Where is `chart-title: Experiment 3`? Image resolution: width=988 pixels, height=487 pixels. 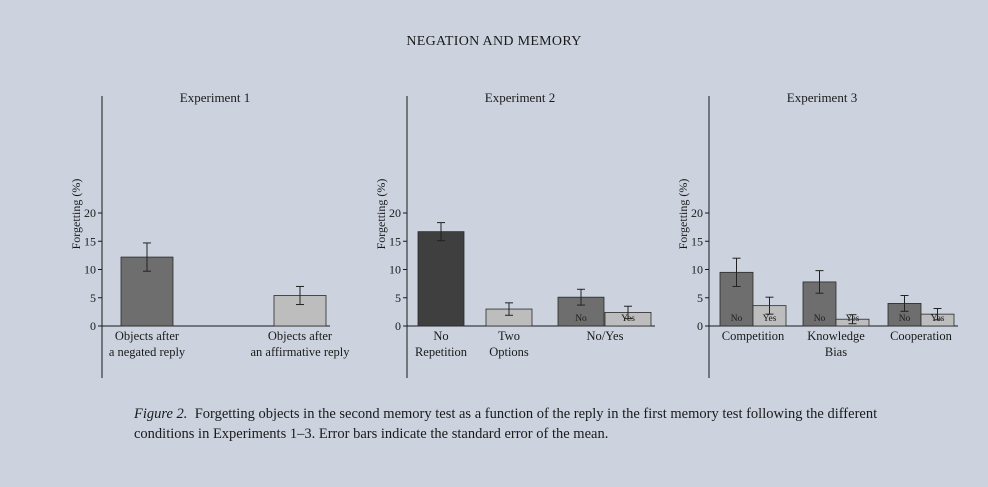
chart-title: Experiment 3 is located at coordinates (822, 97).